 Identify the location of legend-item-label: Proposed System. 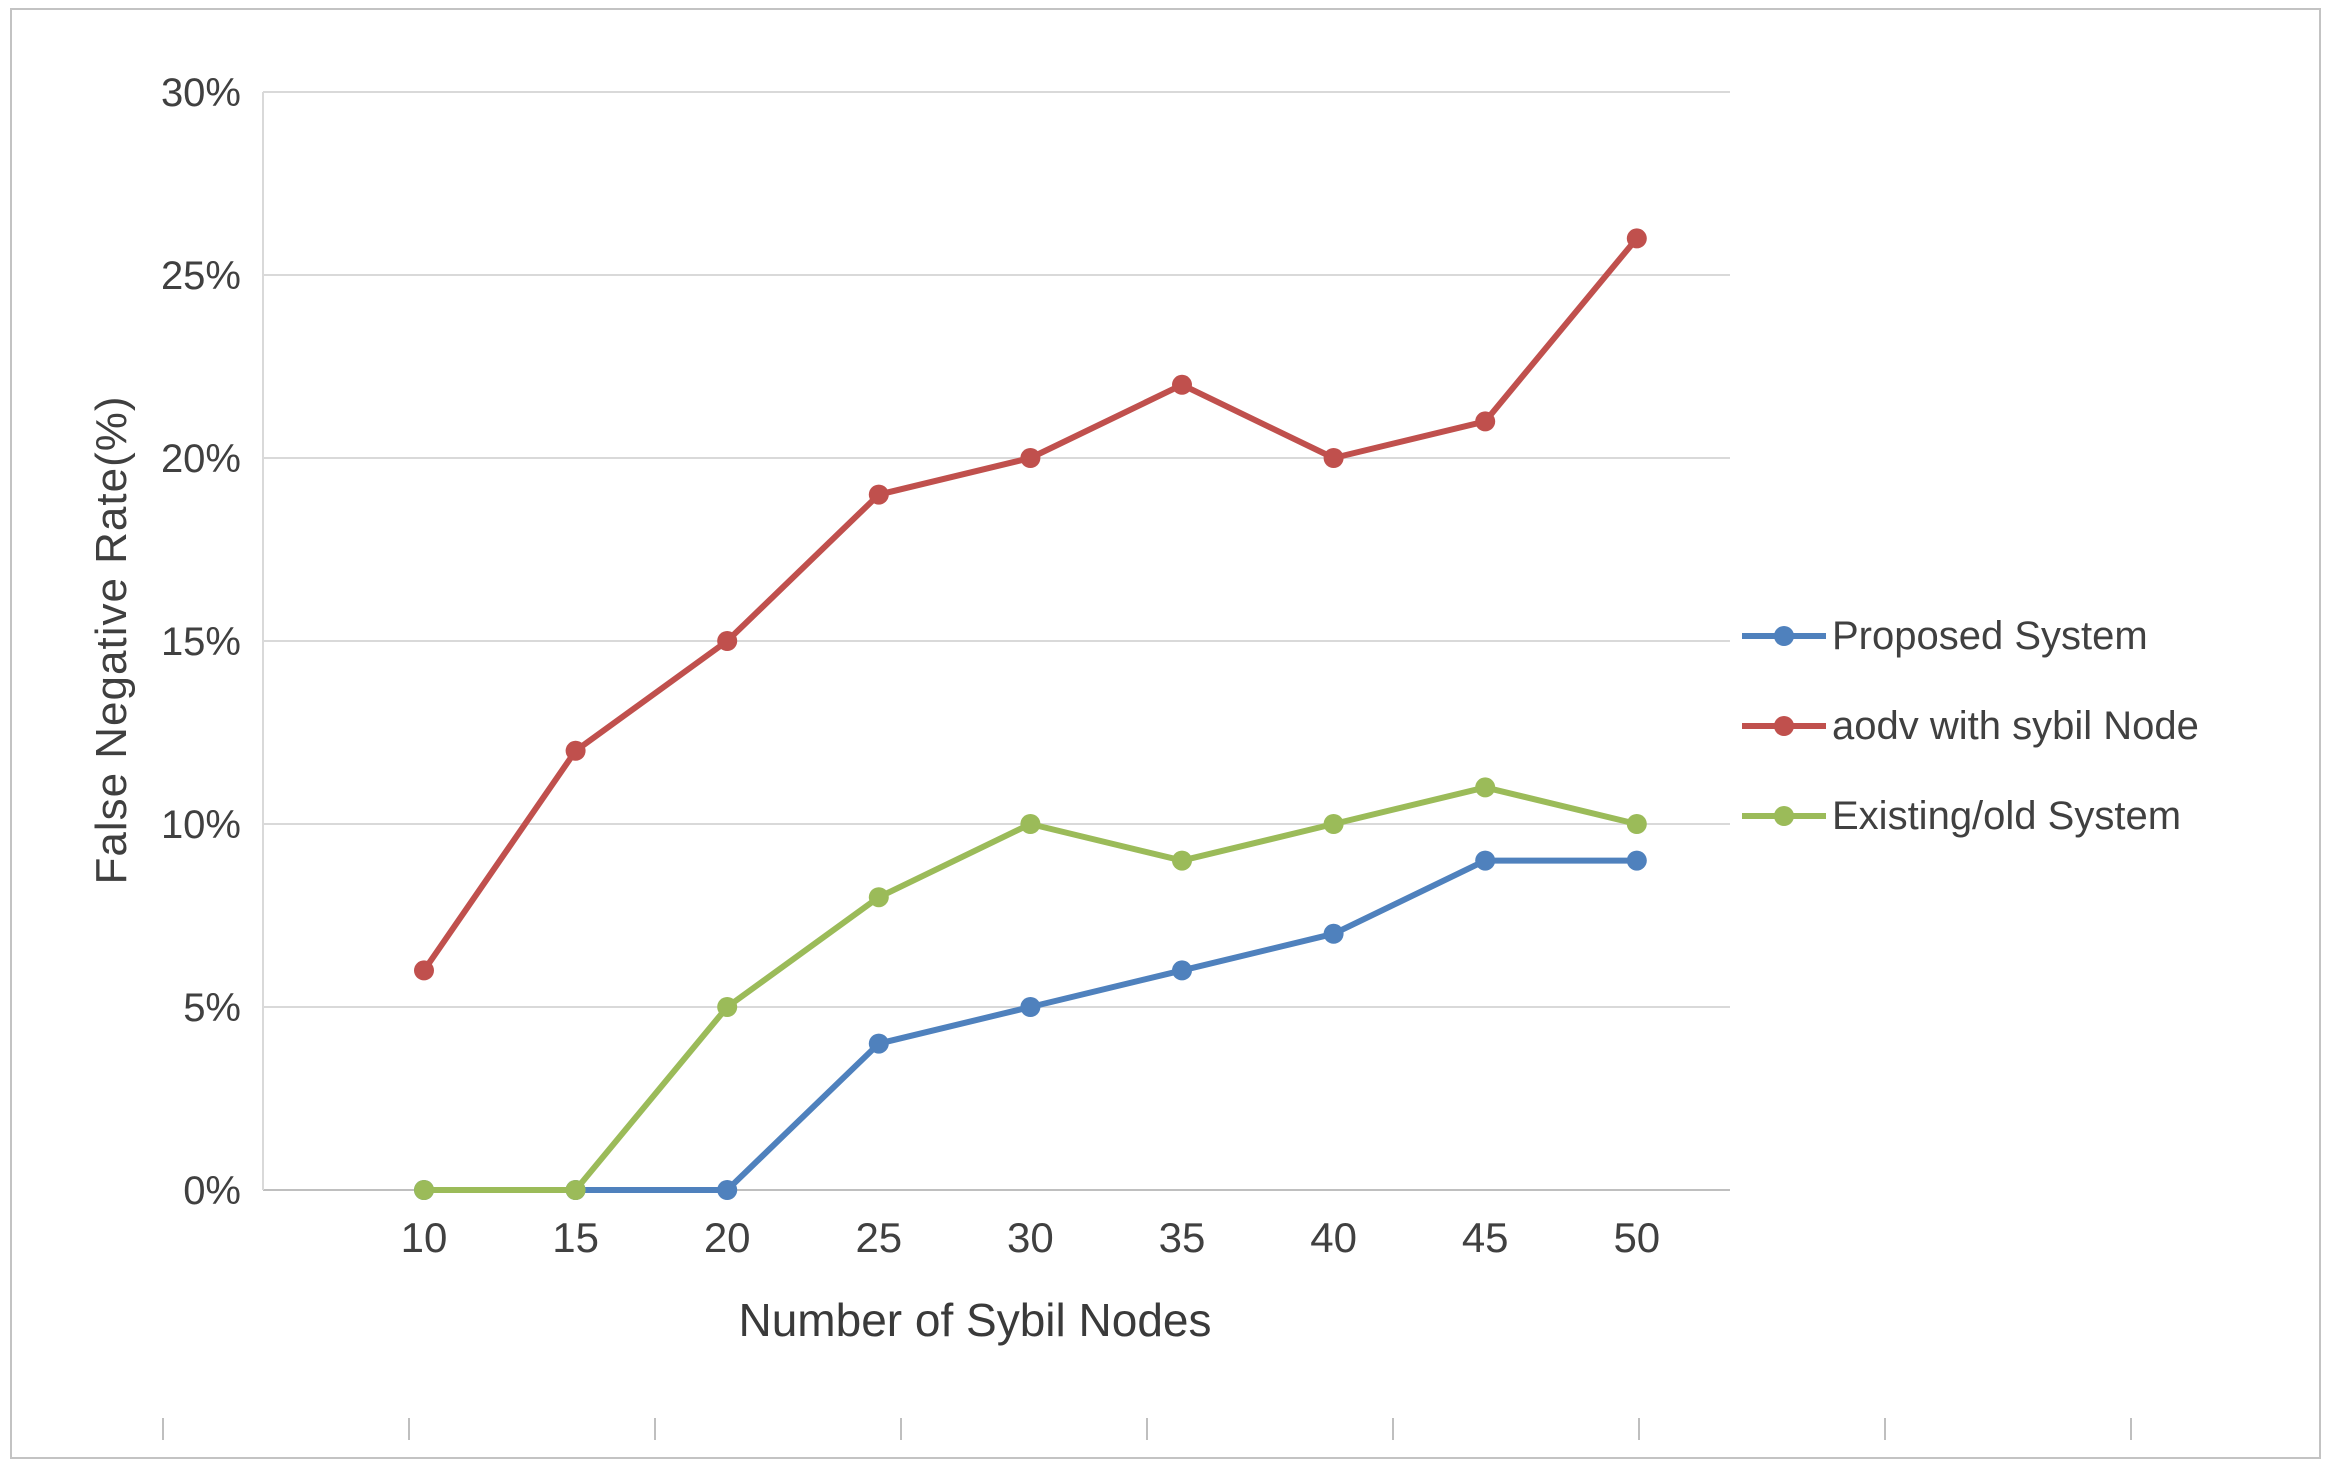
(1990, 635).